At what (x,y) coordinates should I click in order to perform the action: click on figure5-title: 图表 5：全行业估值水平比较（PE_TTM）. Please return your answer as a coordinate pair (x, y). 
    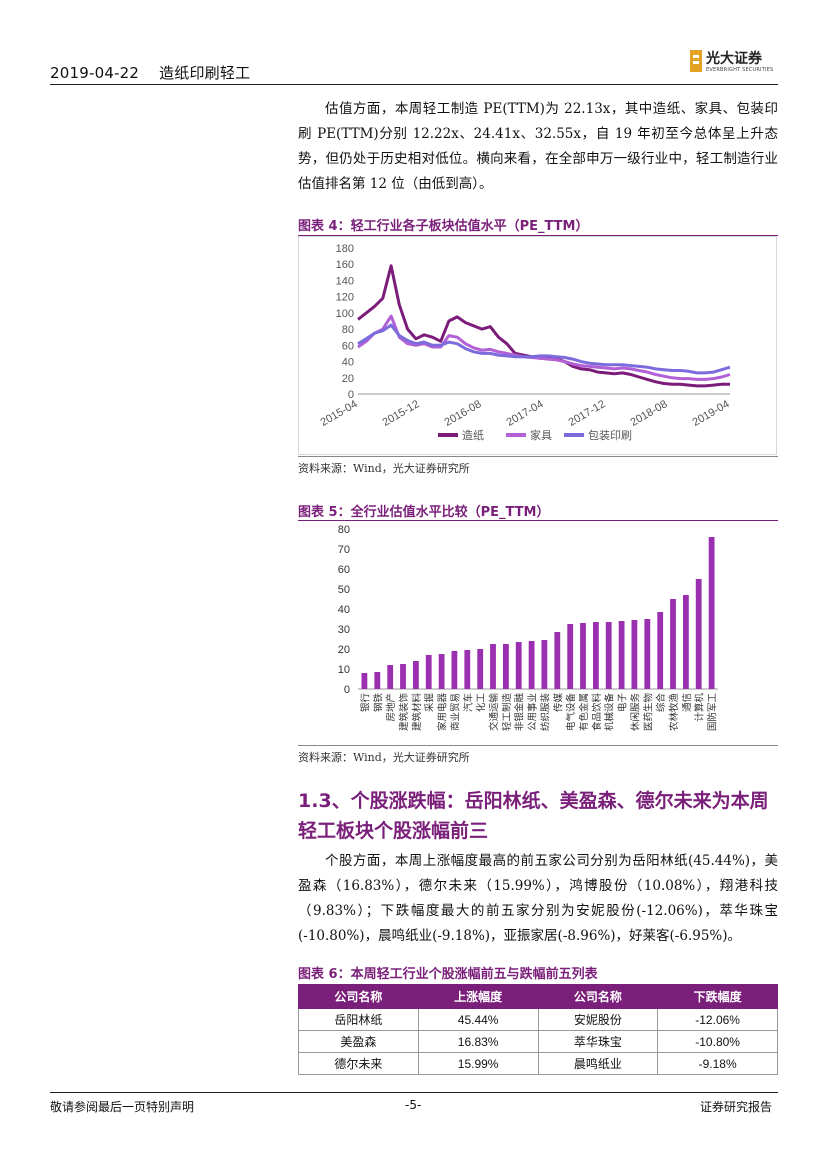
    Looking at the image, I should click on (424, 512).